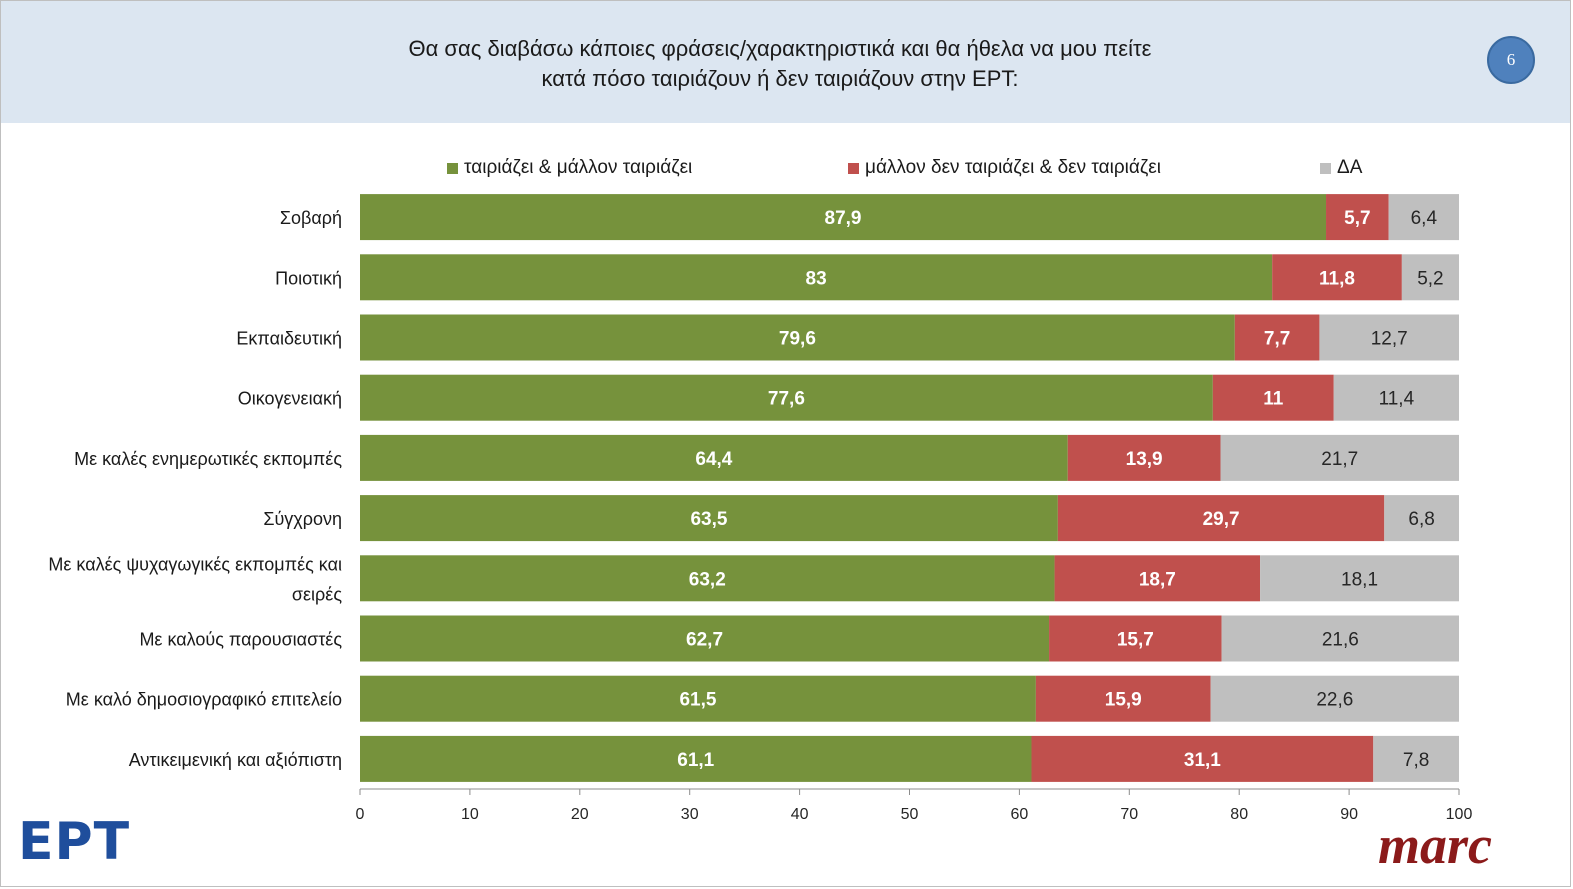  I want to click on category-label-4: Οικογενειακή, so click(290, 399).